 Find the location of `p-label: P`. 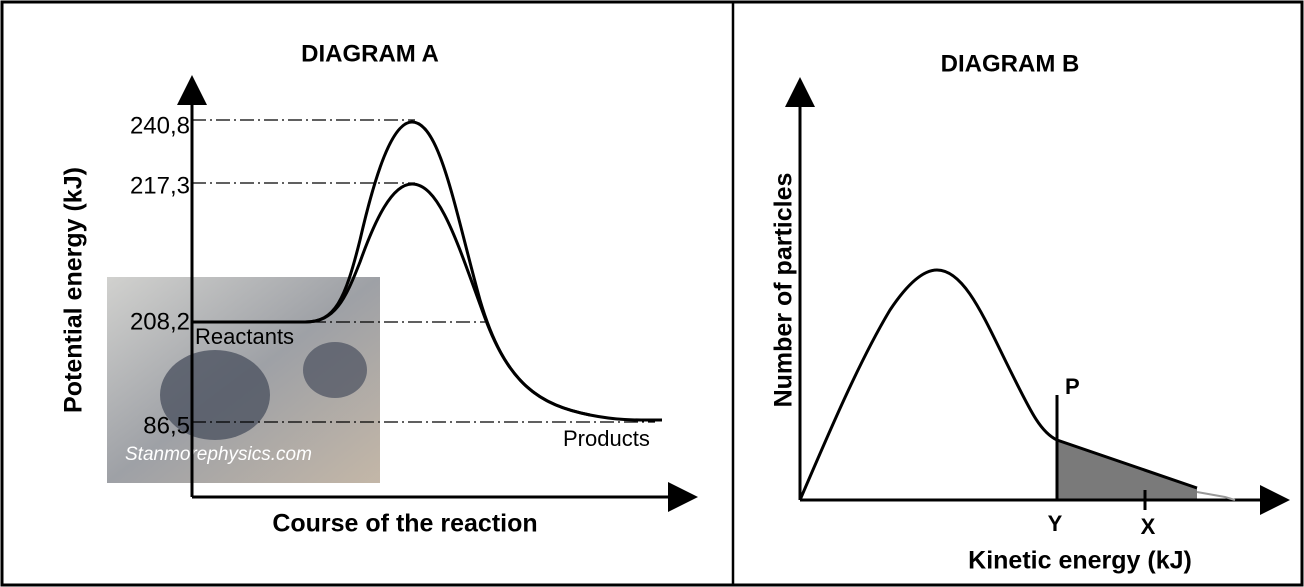

p-label: P is located at coordinates (1072, 386).